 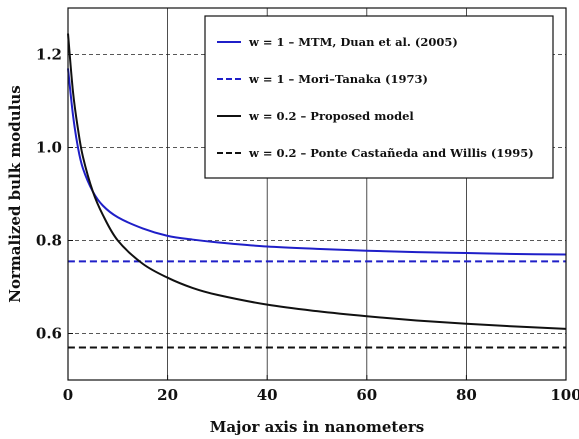 What do you see at coordinates (338, 79) in the screenshot?
I see `legend-label-2: w = 1 – Mori–Tanaka (1973)` at bounding box center [338, 79].